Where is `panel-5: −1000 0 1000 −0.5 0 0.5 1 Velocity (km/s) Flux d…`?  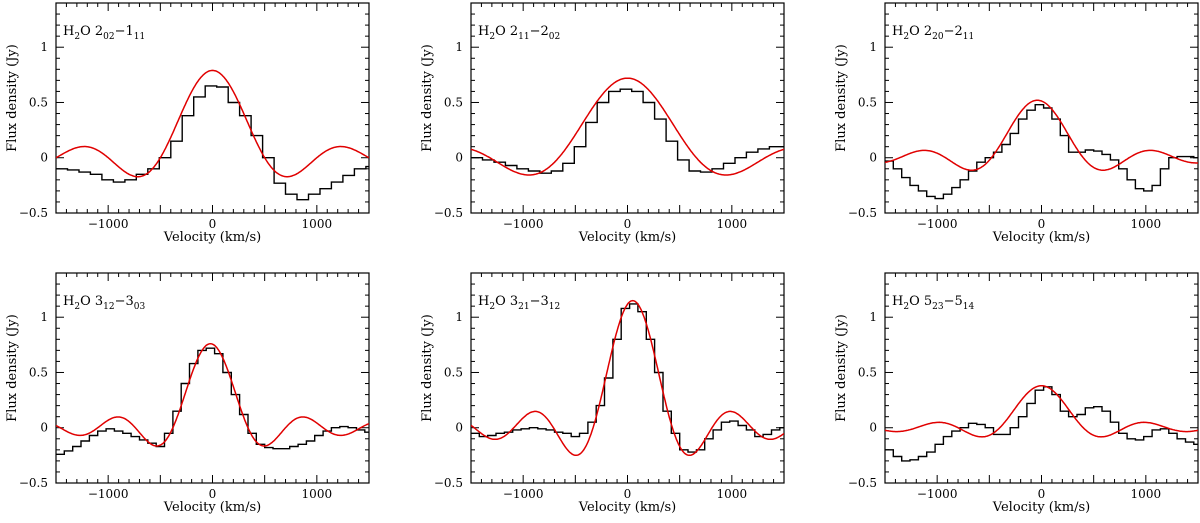
panel-5: −1000 0 1000 −0.5 0 0.5 1 Velocity (km/s) Flux d… is located at coordinates (602, 393).